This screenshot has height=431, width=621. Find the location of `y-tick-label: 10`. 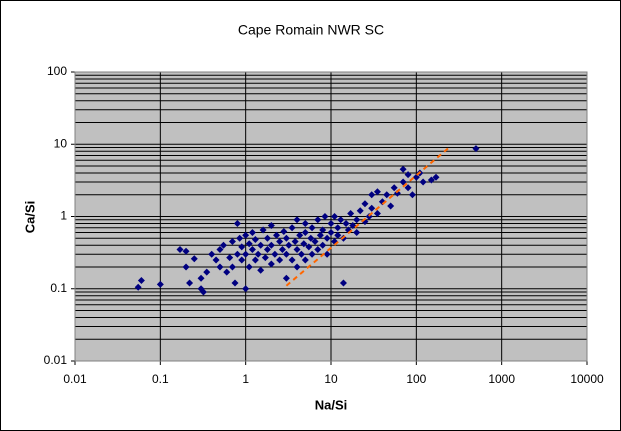

y-tick-label: 10 is located at coordinates (61, 143).